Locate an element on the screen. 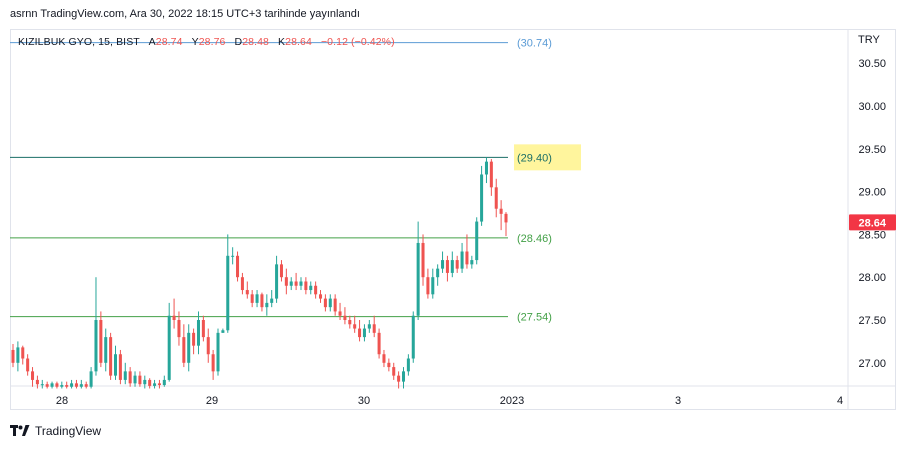 This screenshot has width=907, height=449. footer-brand: TradingView is located at coordinates (55, 431).